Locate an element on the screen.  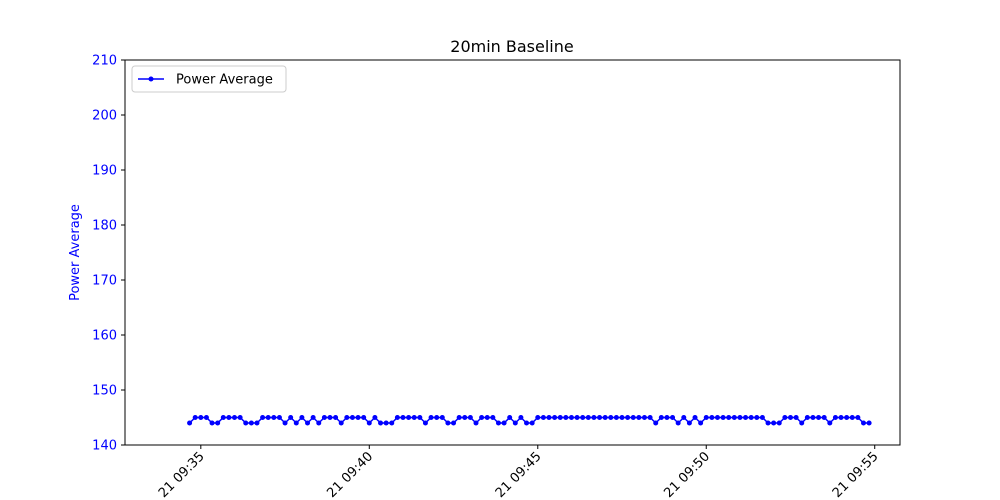
legend: Power Average is located at coordinates (209, 79).